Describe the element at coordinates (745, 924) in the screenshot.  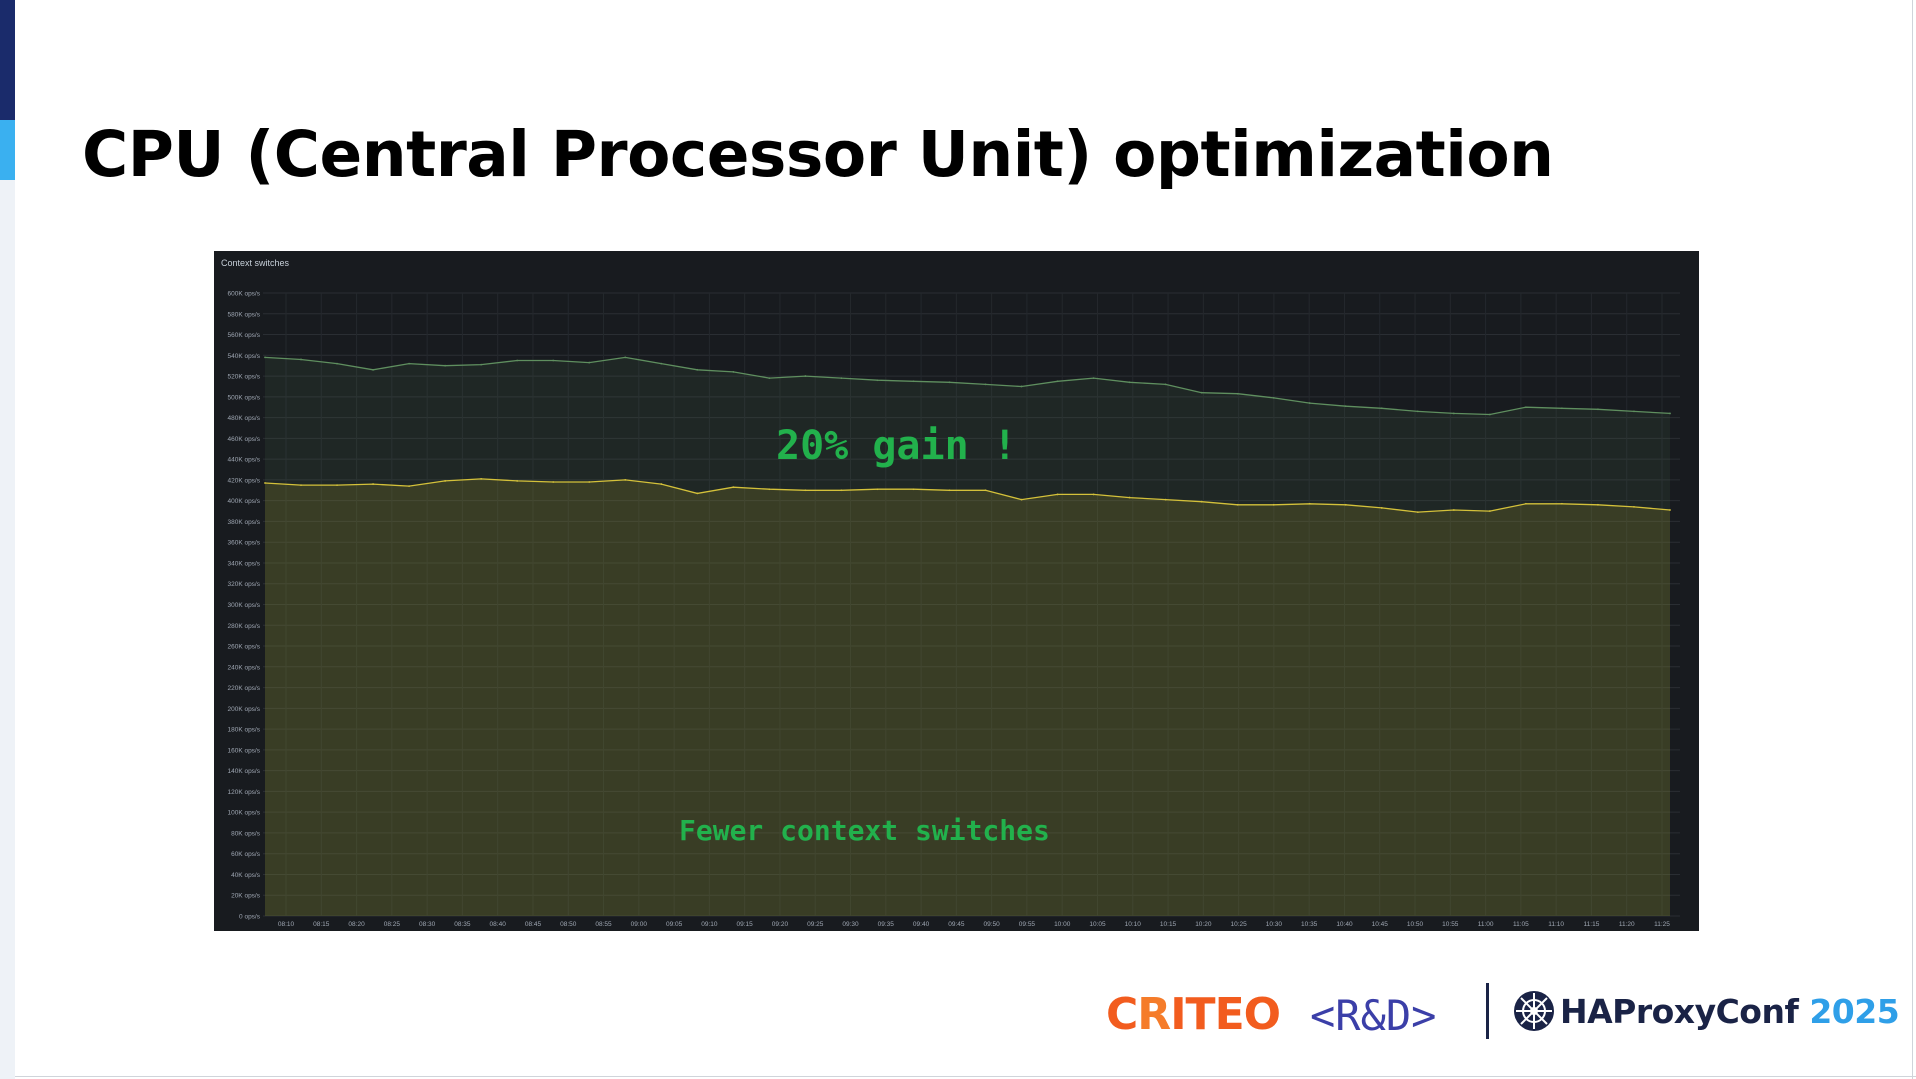
I see `x-tick-label: 09:15` at that location.